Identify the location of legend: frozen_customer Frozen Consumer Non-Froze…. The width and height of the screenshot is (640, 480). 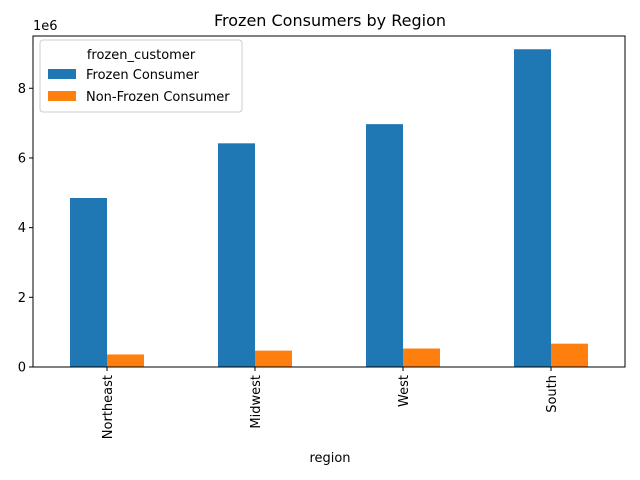
(141, 76).